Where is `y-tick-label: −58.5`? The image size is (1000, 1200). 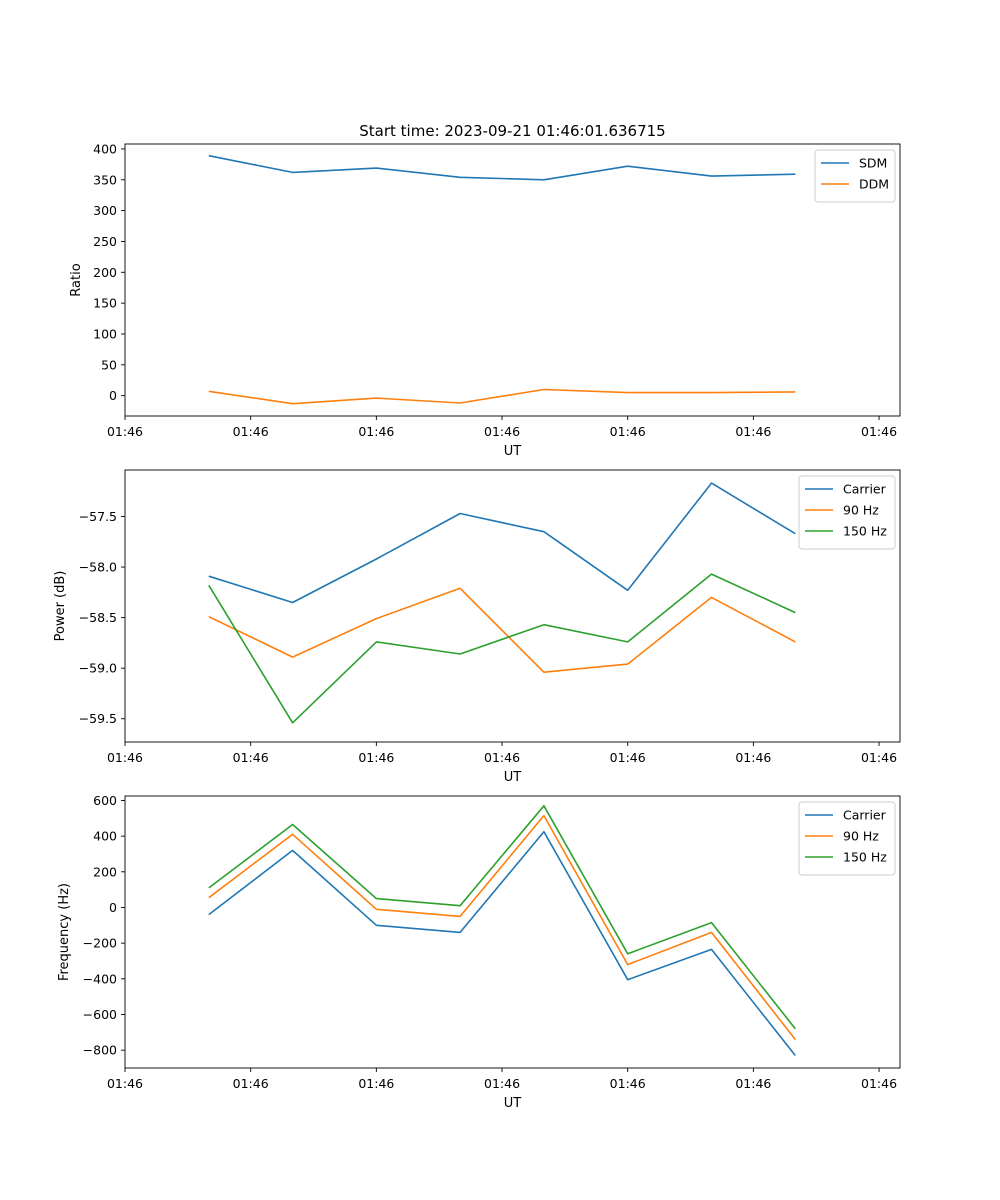
y-tick-label: −58.5 is located at coordinates (98, 617).